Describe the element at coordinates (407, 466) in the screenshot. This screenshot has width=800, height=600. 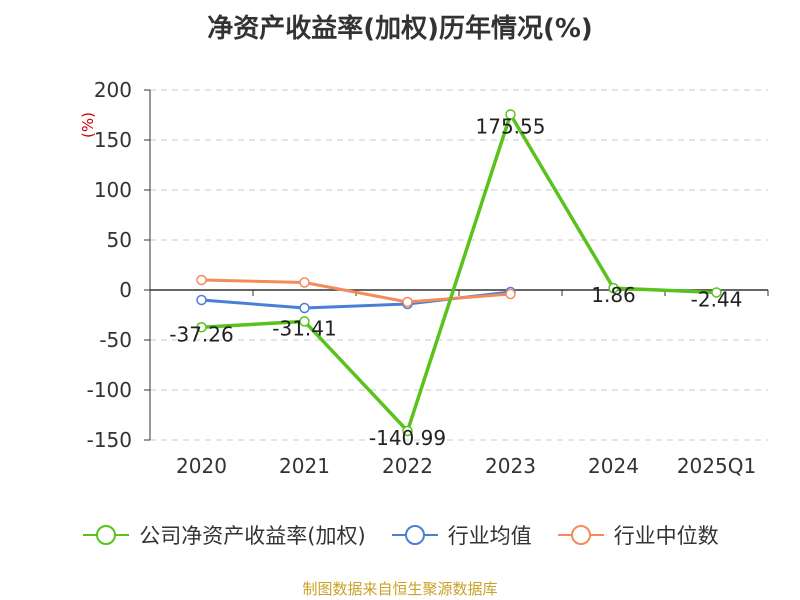
I see `x-tick-label: 2022` at that location.